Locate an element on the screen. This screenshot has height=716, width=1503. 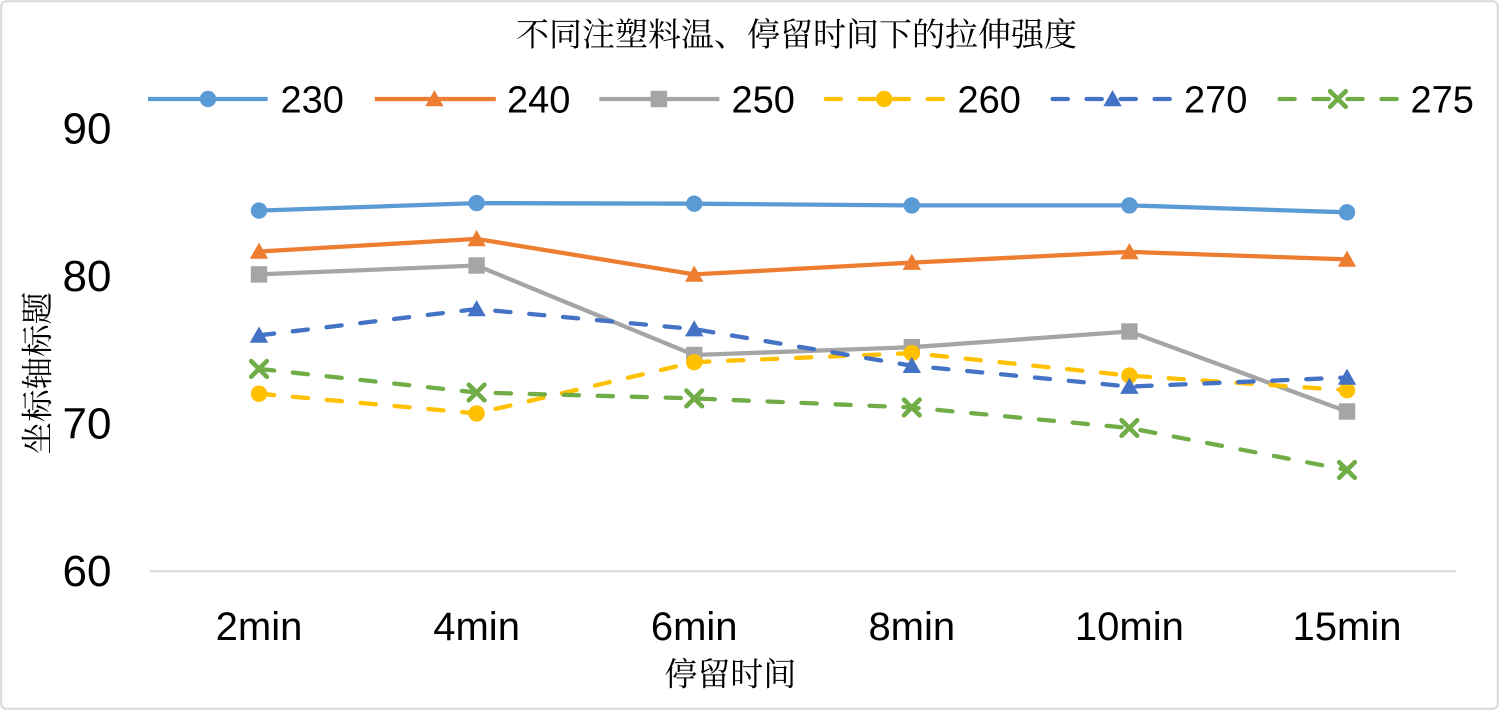
svg-text: 230 is located at coordinates (312, 100).